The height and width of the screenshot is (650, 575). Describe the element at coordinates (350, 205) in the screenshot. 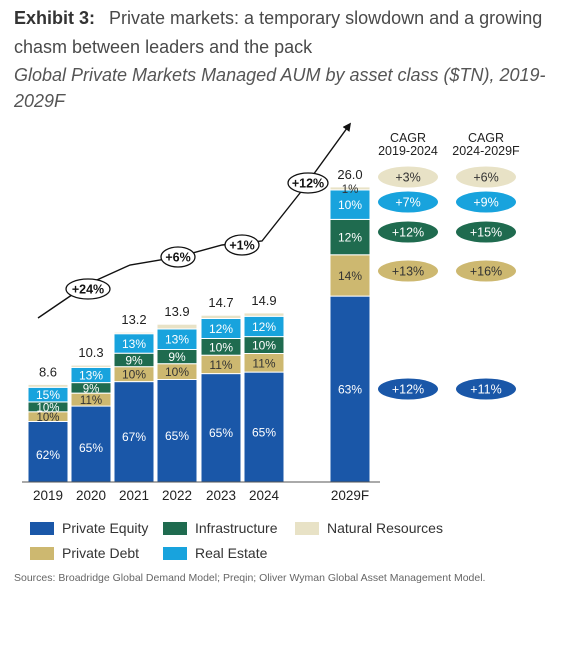

I see `segment-label-real-estate-2029f: 10%` at that location.